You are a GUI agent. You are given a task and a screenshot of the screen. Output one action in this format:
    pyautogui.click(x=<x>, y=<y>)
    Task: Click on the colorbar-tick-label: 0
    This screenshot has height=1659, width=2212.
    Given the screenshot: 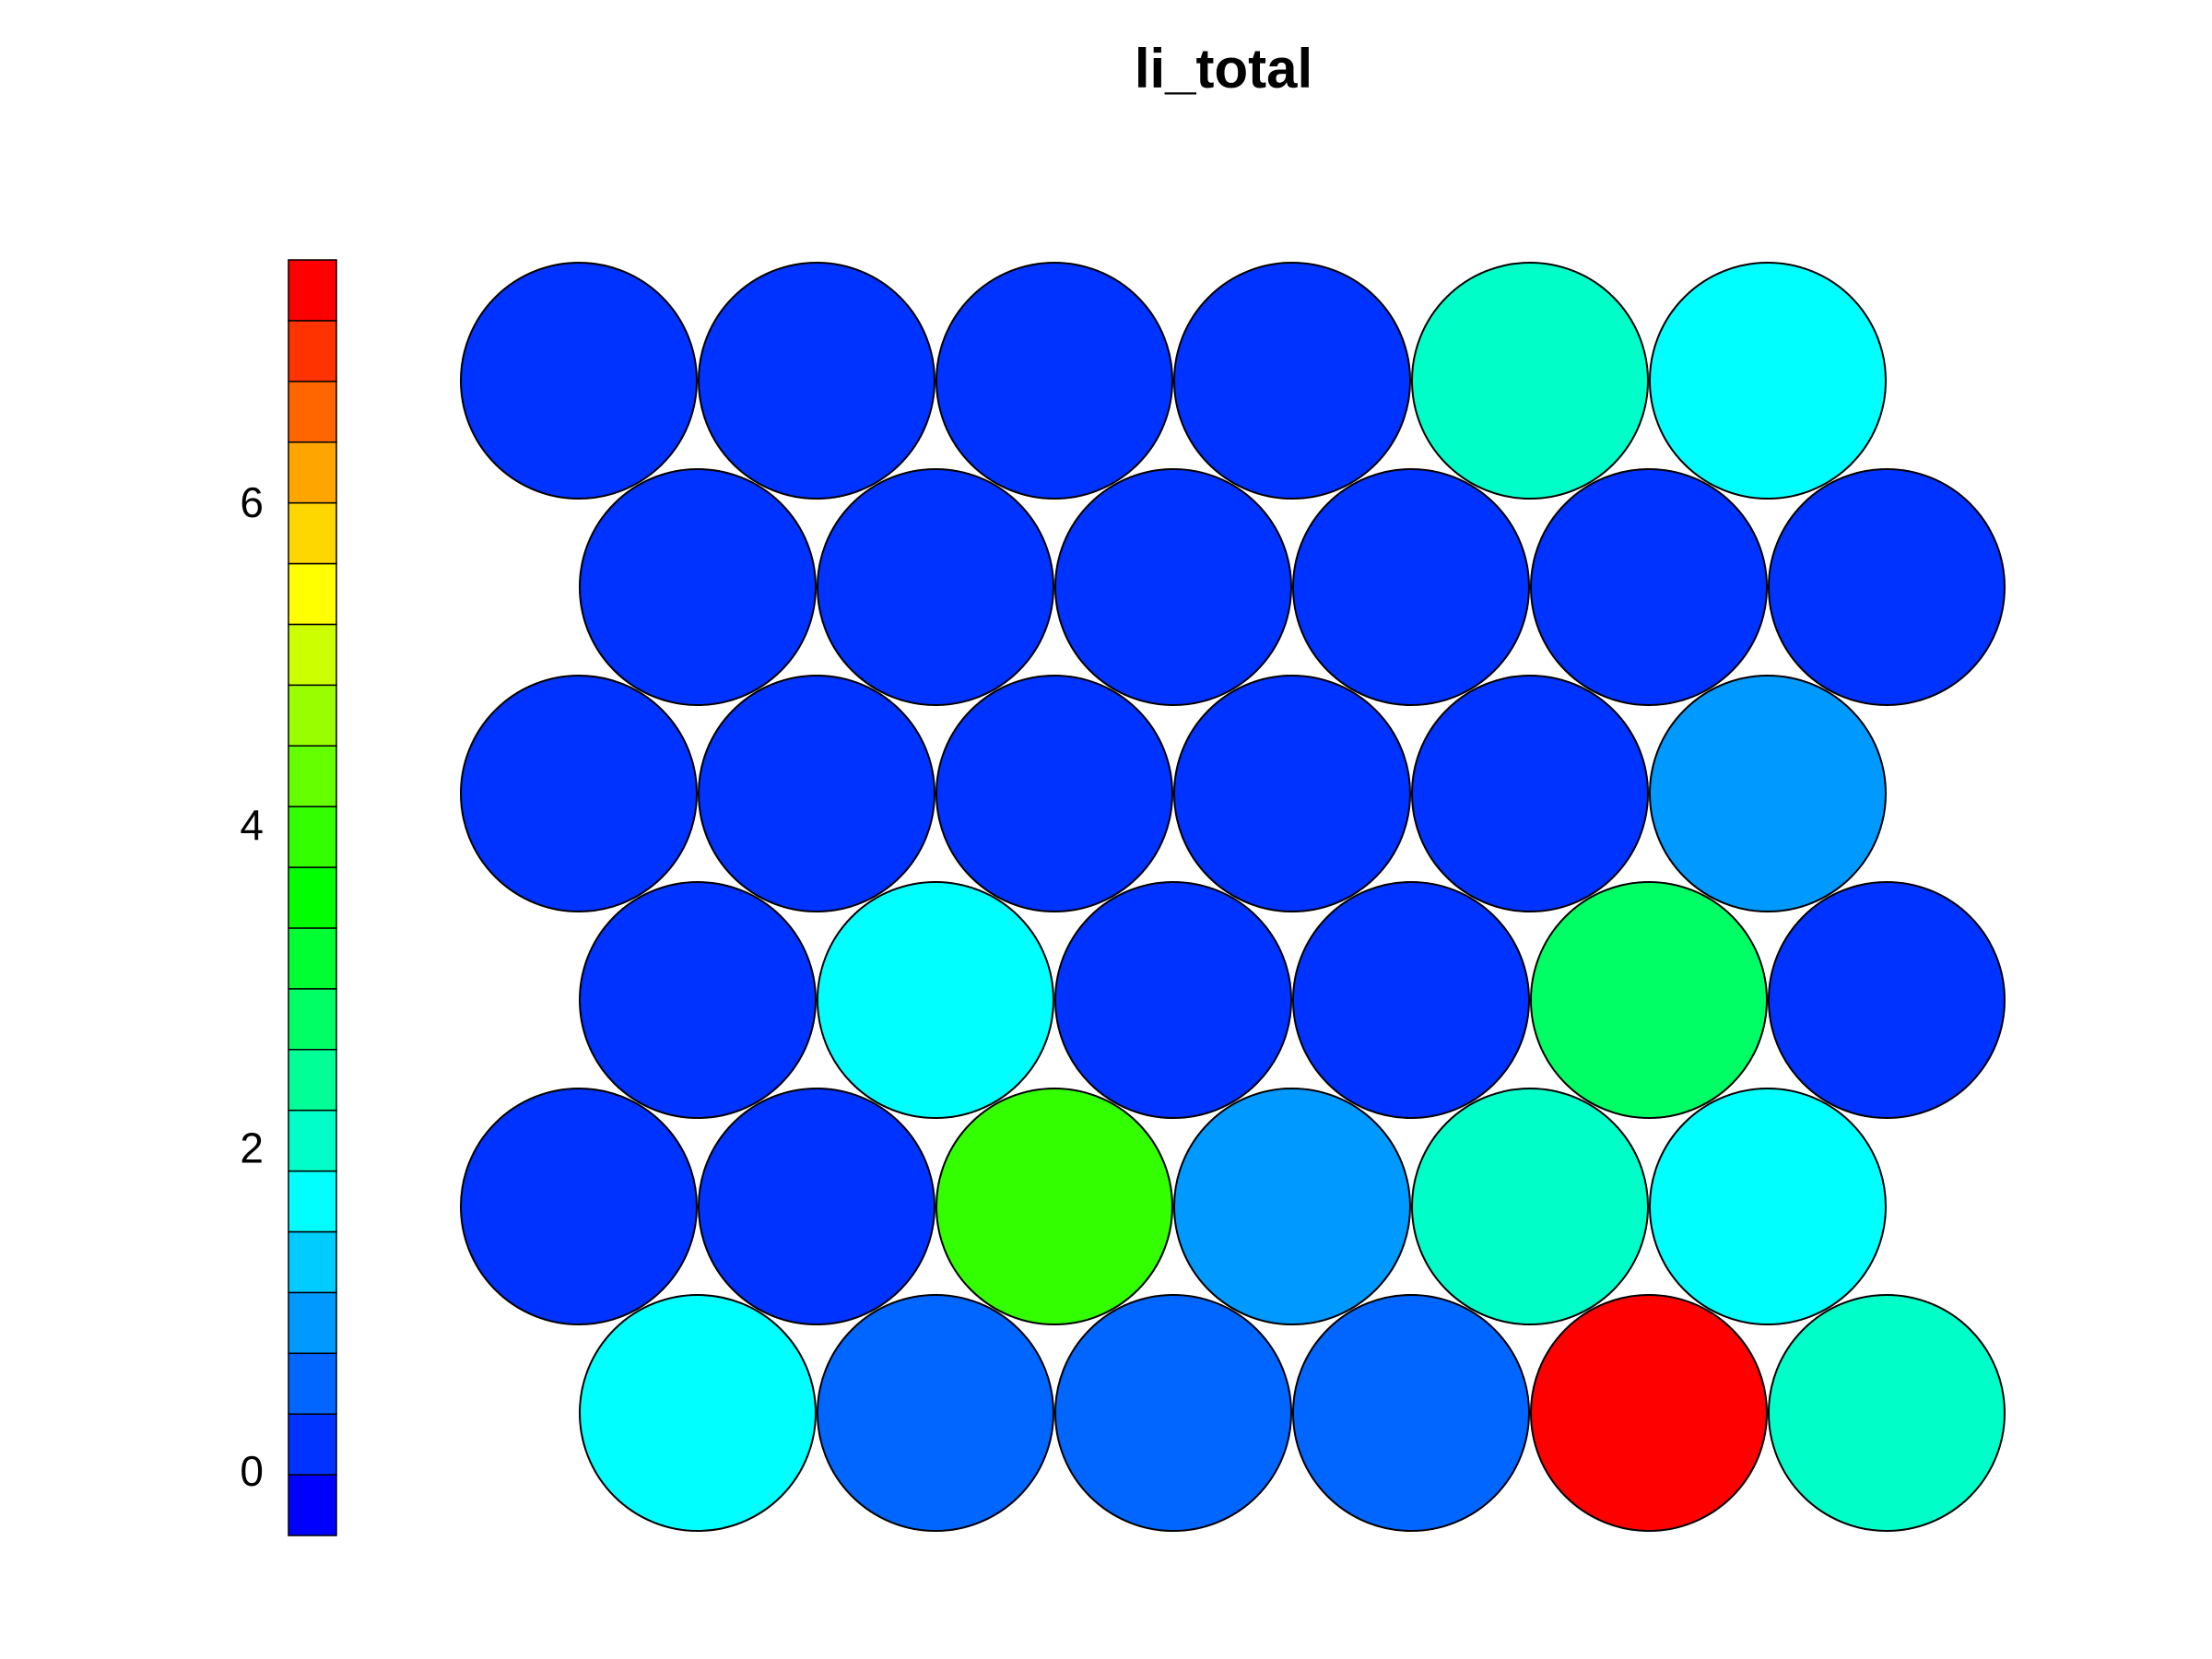 What is the action you would take?
    pyautogui.click(x=252, y=1471)
    